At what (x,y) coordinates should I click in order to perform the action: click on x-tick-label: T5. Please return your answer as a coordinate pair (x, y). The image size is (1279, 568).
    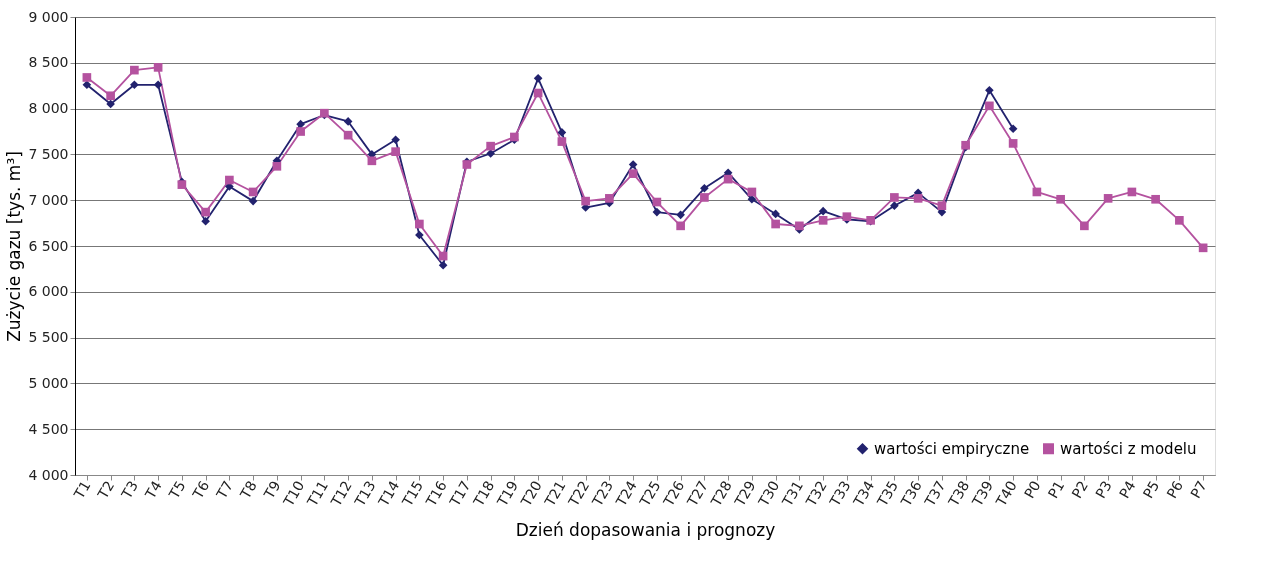
    Looking at the image, I should click on (177, 490).